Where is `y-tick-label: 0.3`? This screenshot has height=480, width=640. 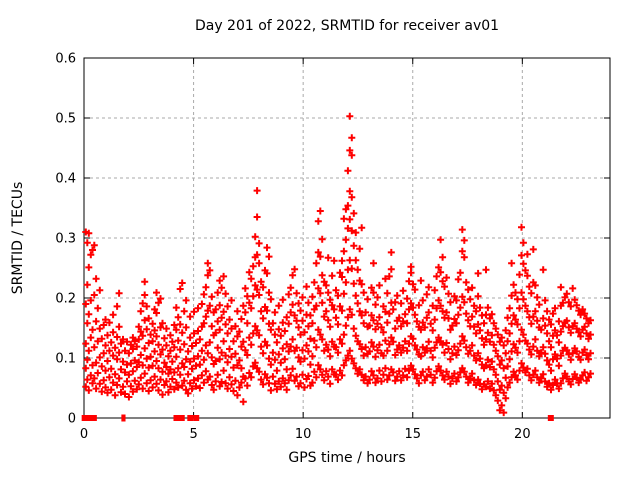 y-tick-label: 0.3 is located at coordinates (65, 239).